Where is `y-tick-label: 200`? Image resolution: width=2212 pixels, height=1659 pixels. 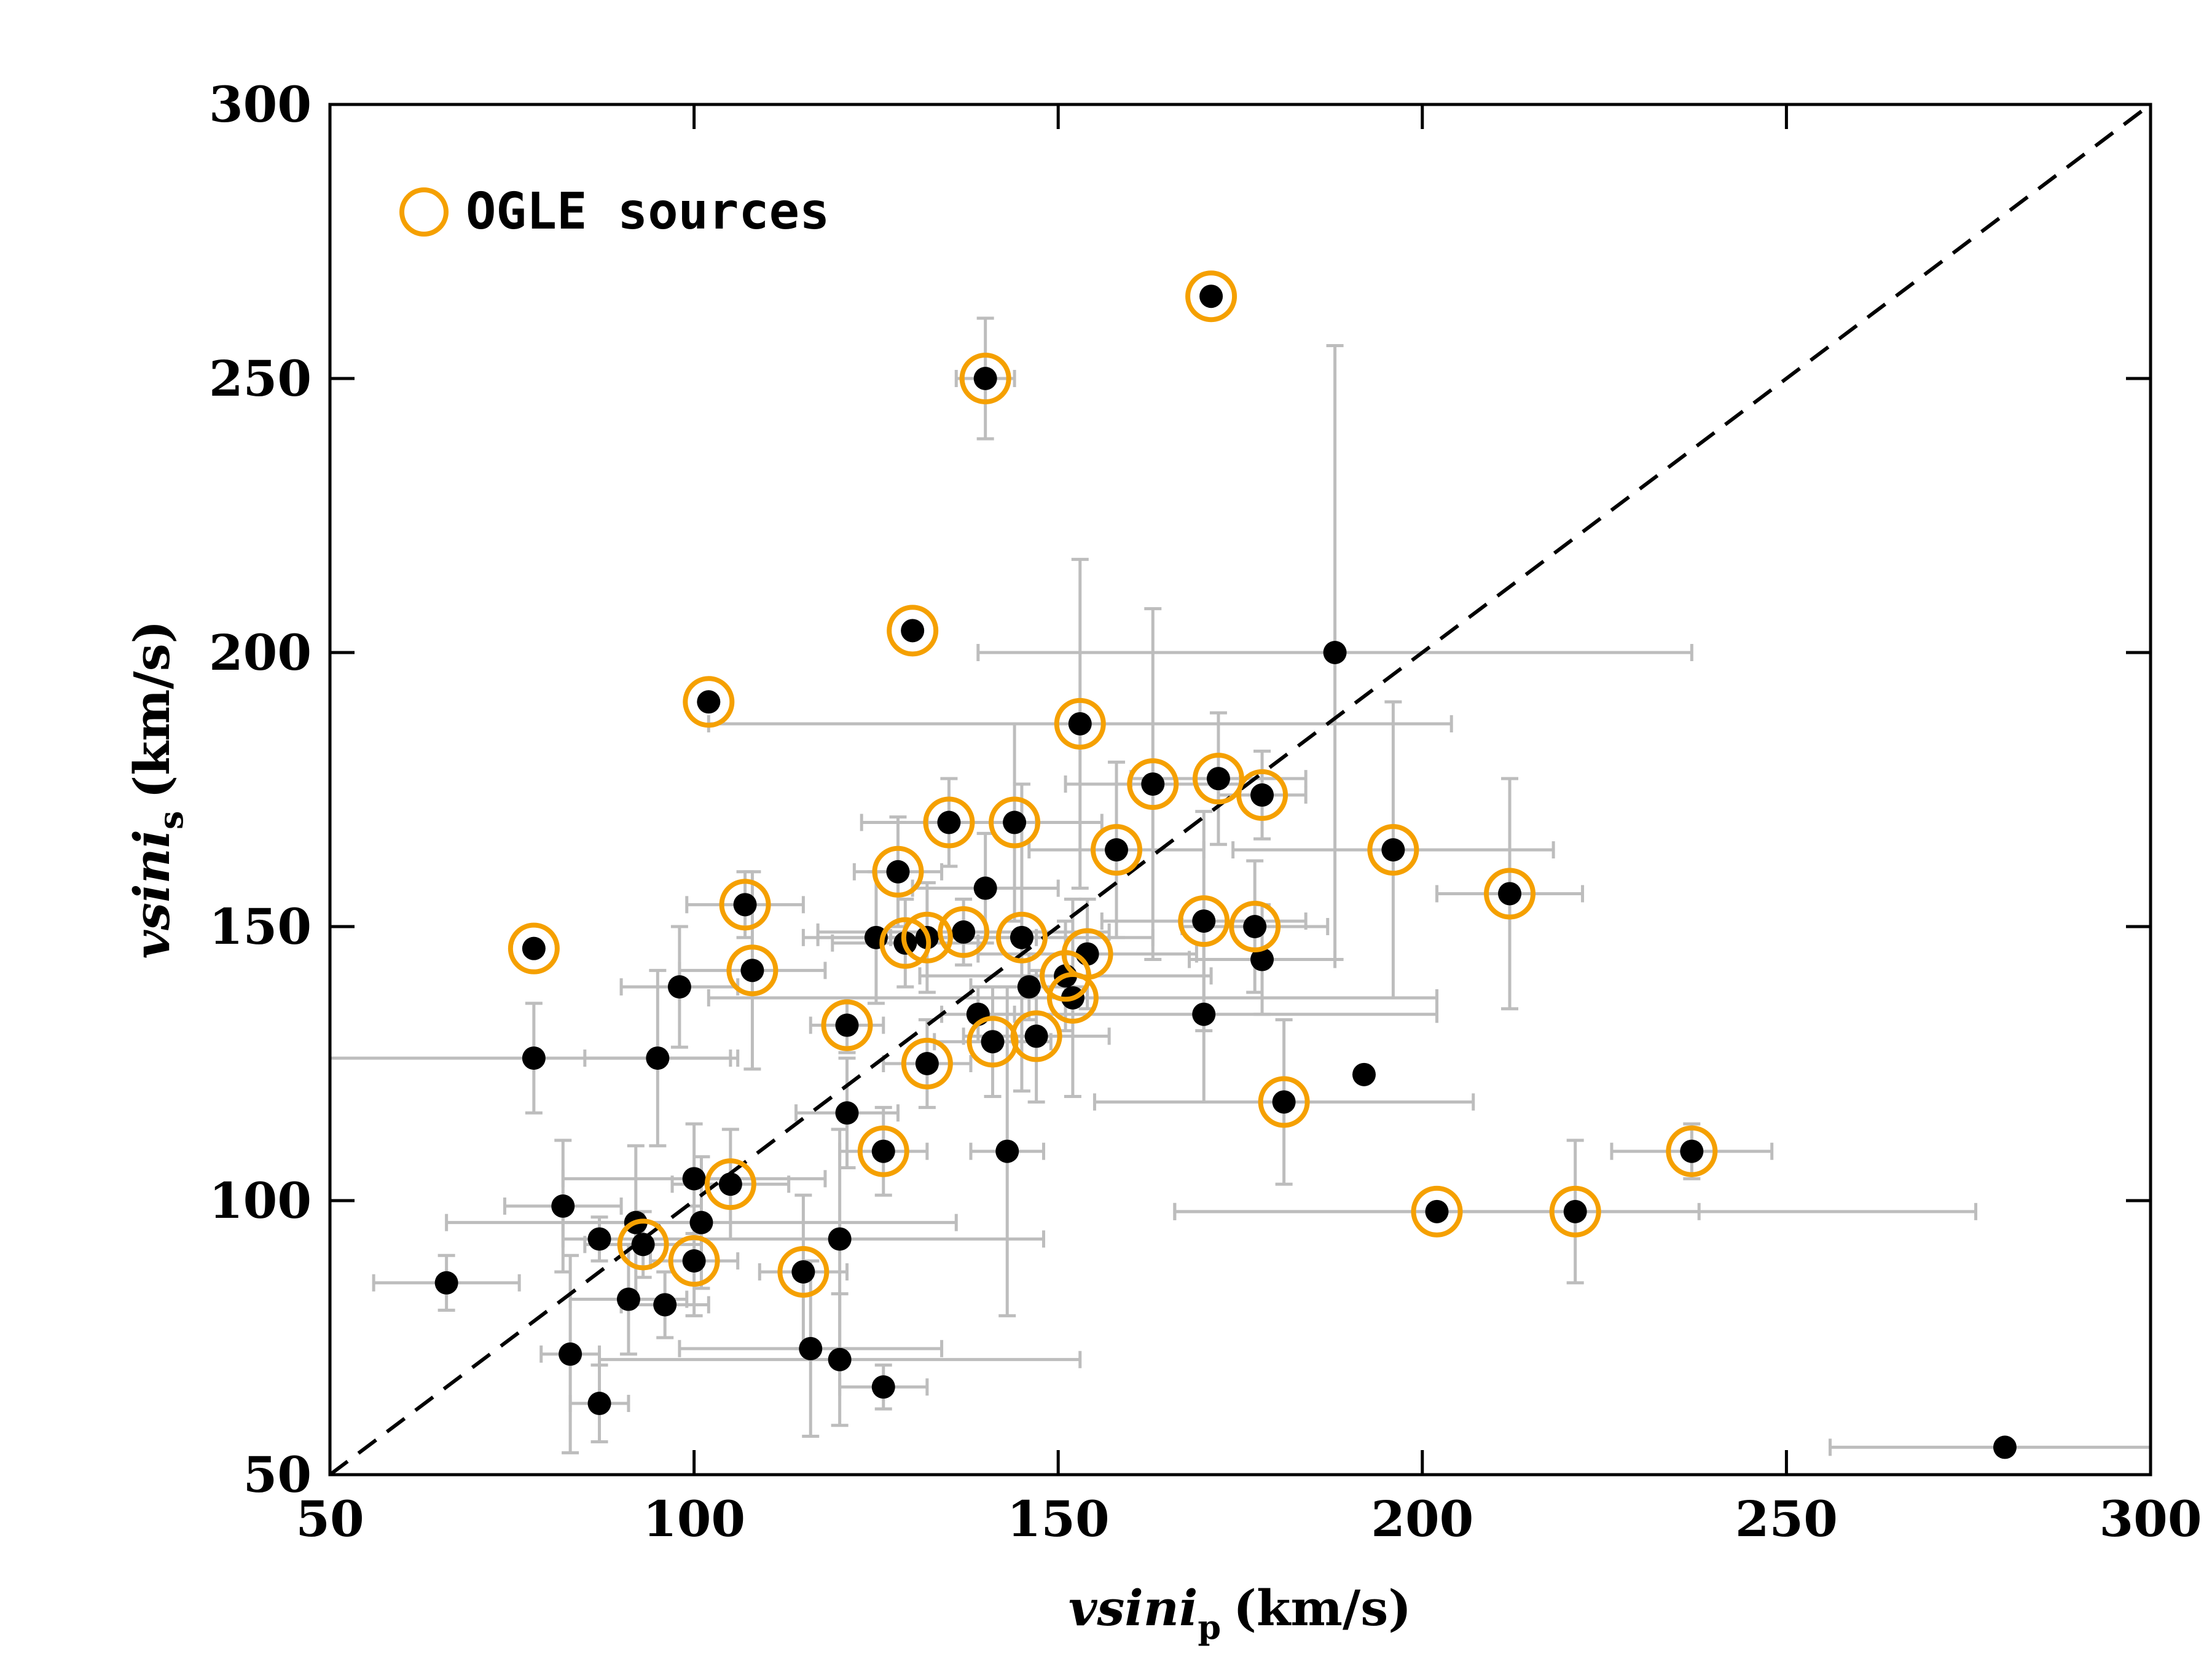 y-tick-label: 200 is located at coordinates (260, 652).